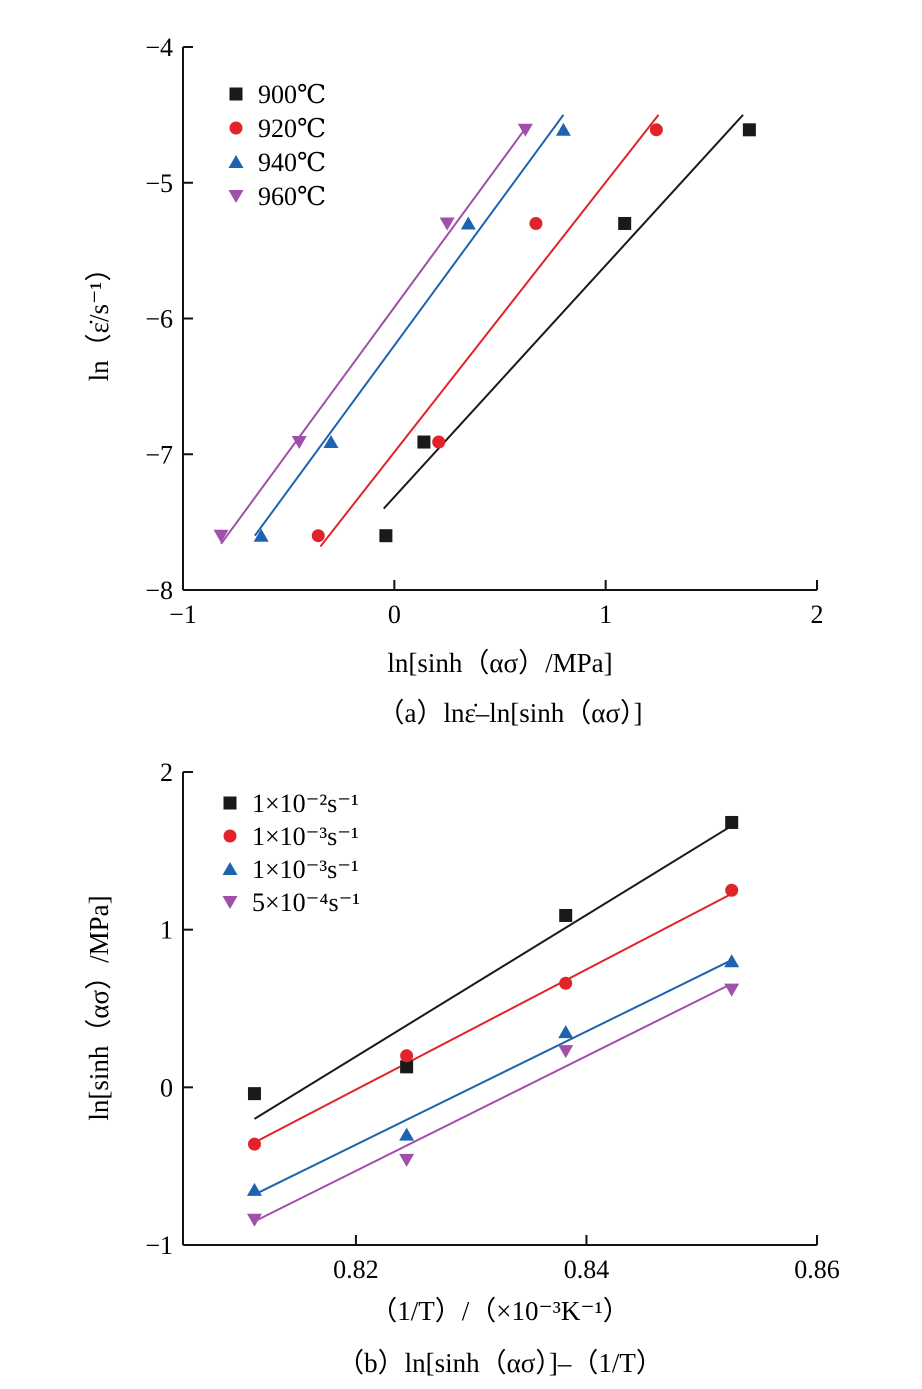 The image size is (922, 1389). What do you see at coordinates (159, 183) in the screenshot?
I see `a-y-tick-label: −5` at bounding box center [159, 183].